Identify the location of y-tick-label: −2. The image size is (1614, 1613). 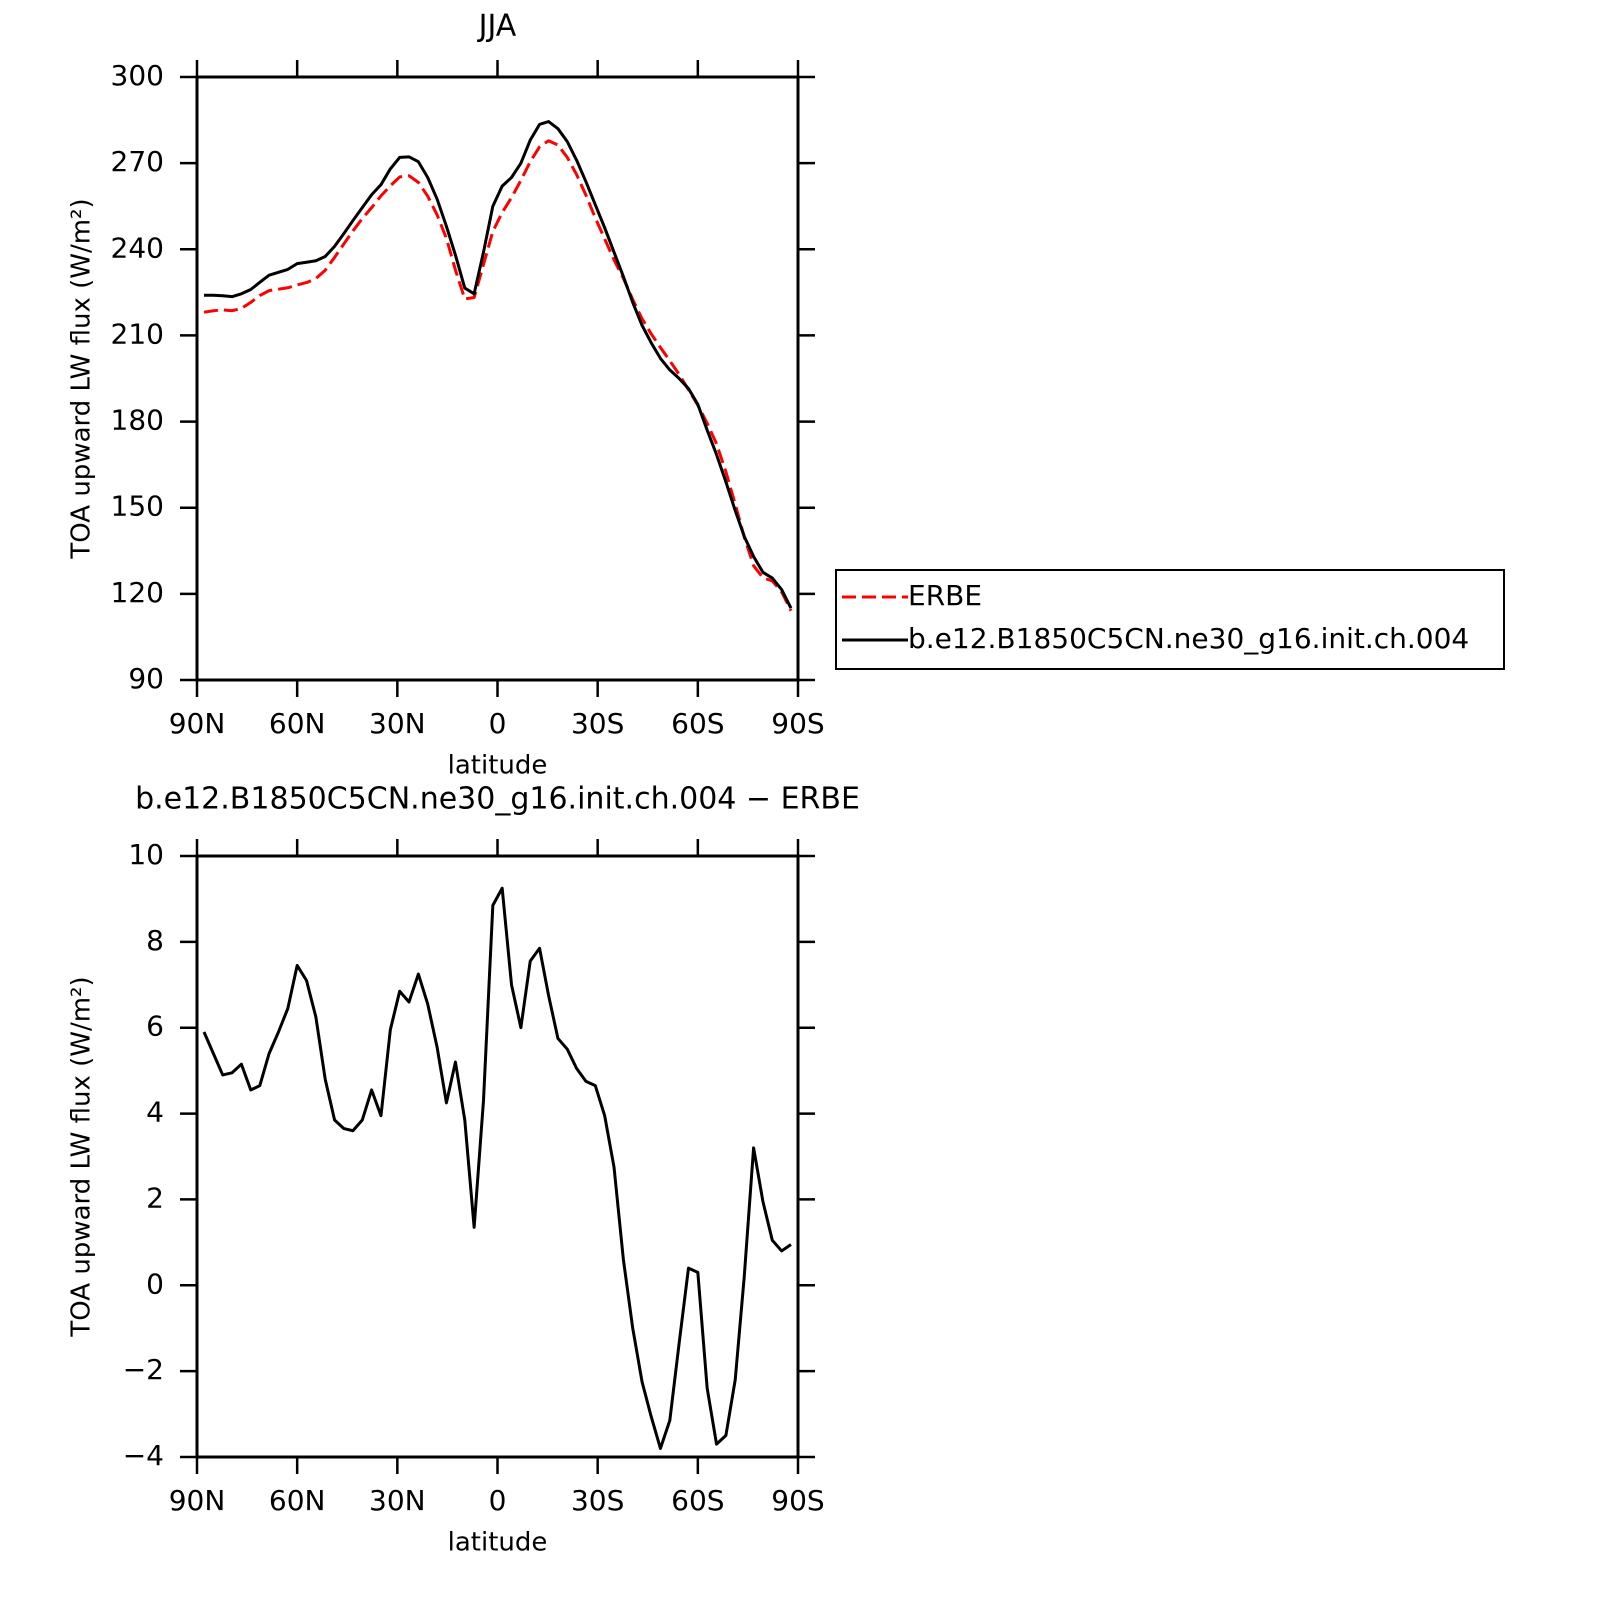
(143, 1369).